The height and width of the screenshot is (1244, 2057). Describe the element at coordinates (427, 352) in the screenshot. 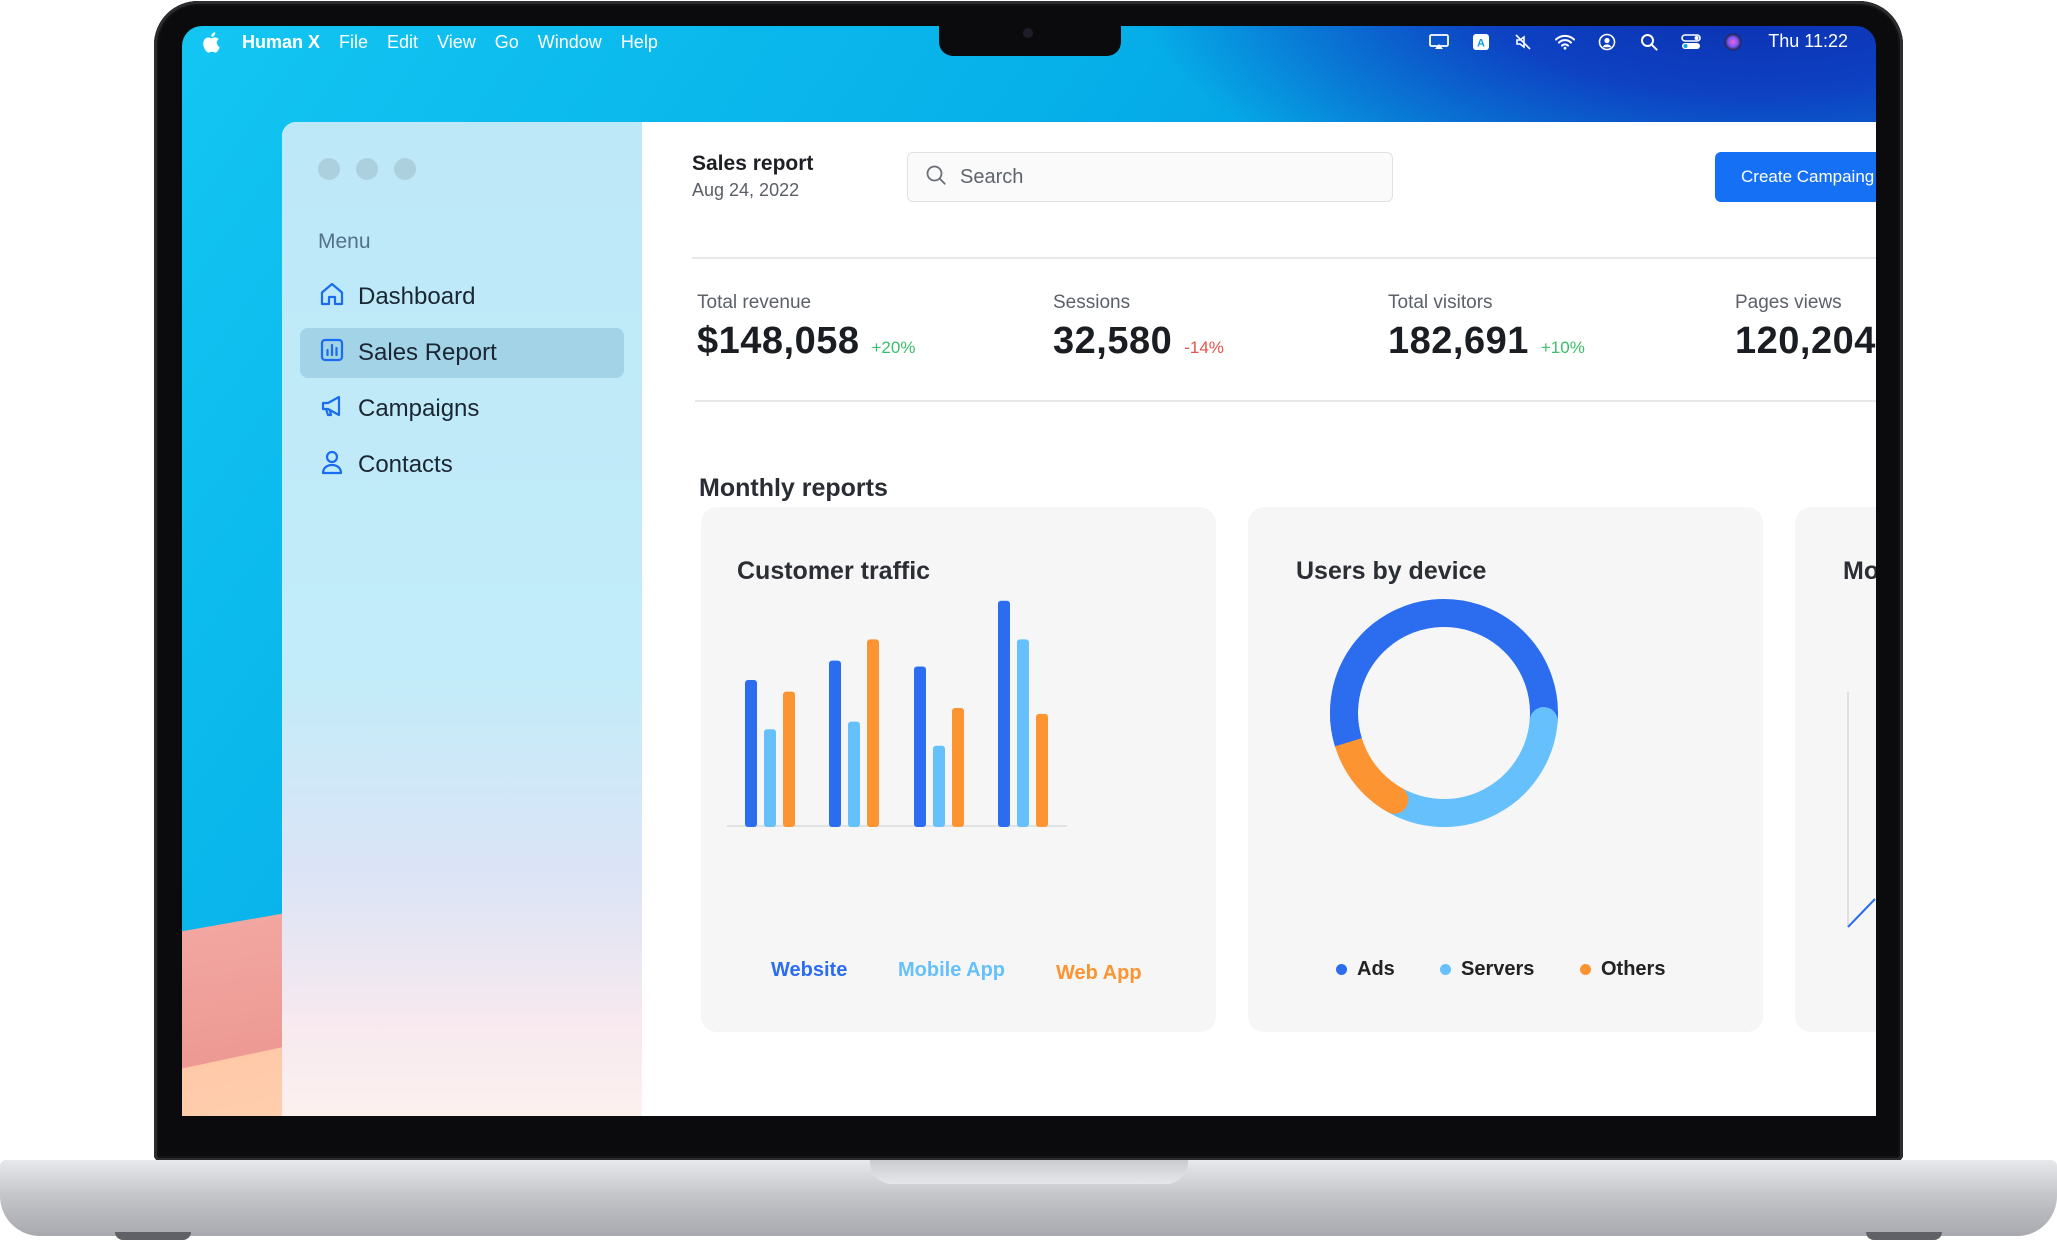

I see `sidebar-item-label: Sales Report` at that location.